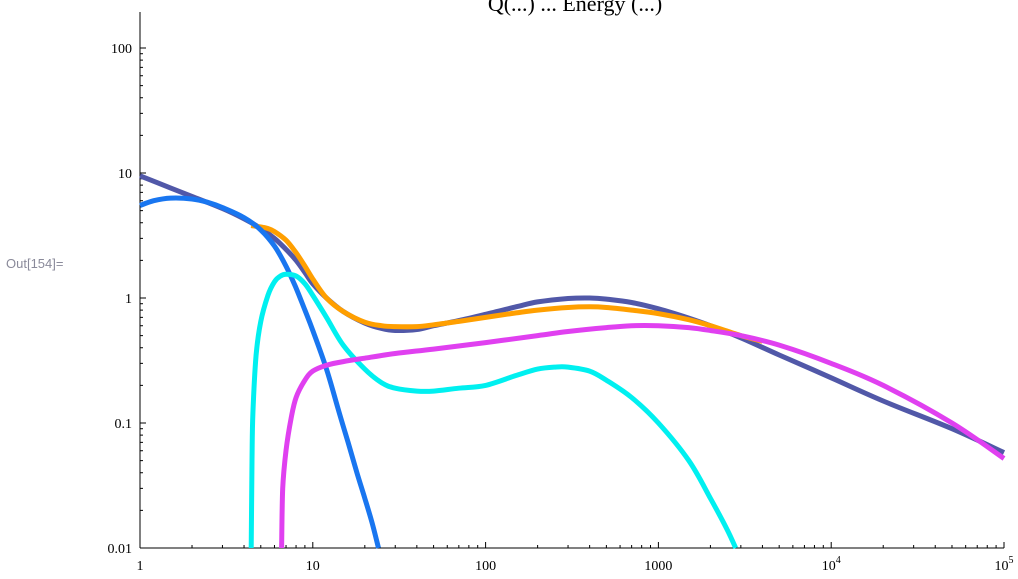 Image resolution: width=1018 pixels, height=579 pixels. What do you see at coordinates (121, 49) in the screenshot?
I see `y-tick-label: 100` at bounding box center [121, 49].